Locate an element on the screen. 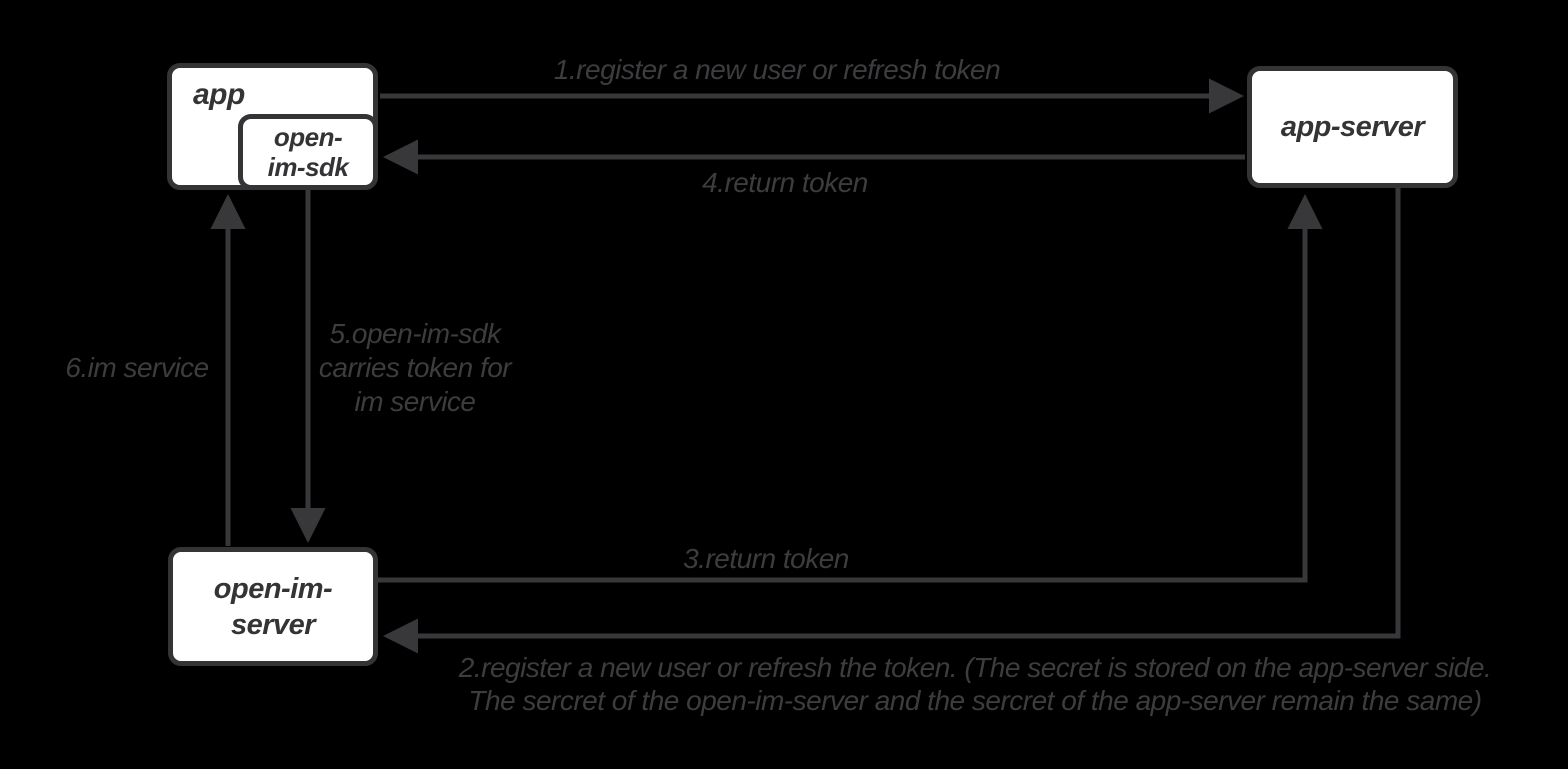 This screenshot has width=1568, height=769. node-app-server-label: app-server is located at coordinates (1352, 126).